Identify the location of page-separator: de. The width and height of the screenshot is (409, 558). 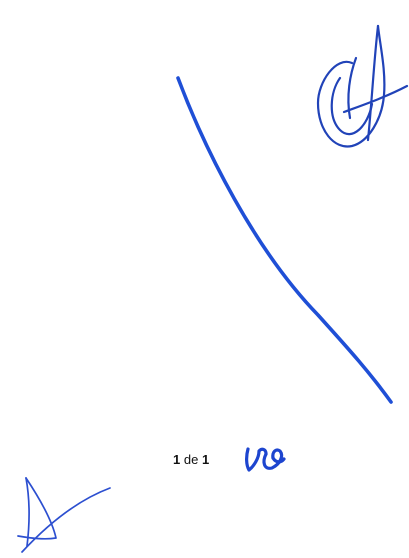
(191, 459).